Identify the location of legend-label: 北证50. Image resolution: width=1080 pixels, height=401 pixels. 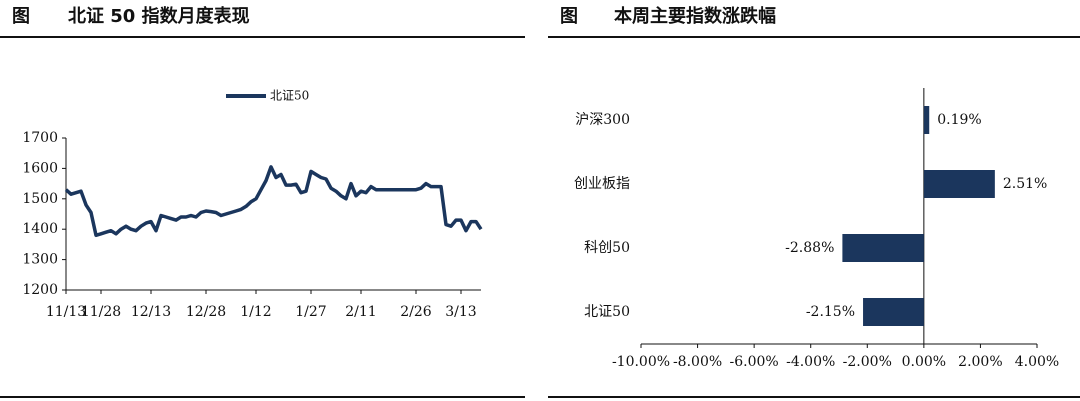
(289, 96).